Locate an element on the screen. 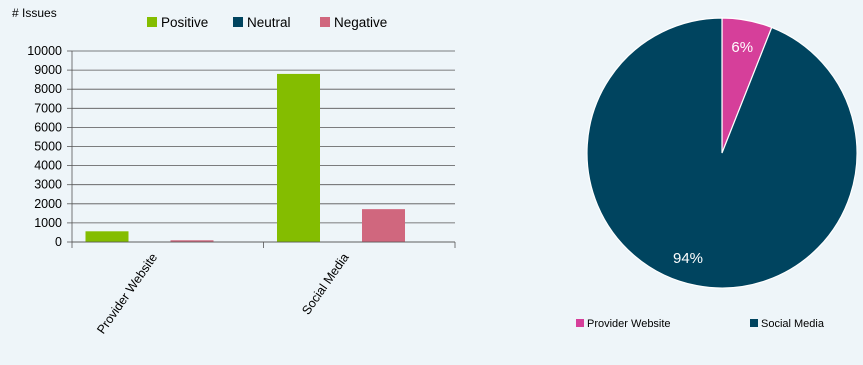 The image size is (863, 365). y-tick-label: 1000 is located at coordinates (48, 223).